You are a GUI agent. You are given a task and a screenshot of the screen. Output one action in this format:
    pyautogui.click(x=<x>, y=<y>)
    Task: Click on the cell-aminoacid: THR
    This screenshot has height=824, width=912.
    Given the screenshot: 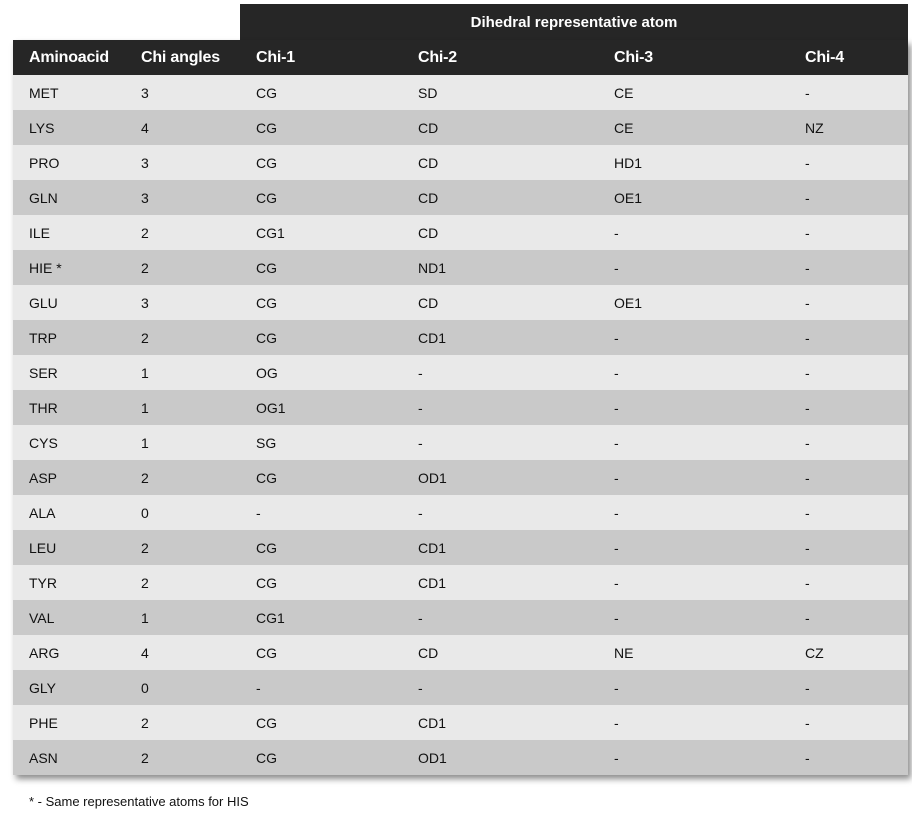 What is the action you would take?
    pyautogui.click(x=43, y=407)
    